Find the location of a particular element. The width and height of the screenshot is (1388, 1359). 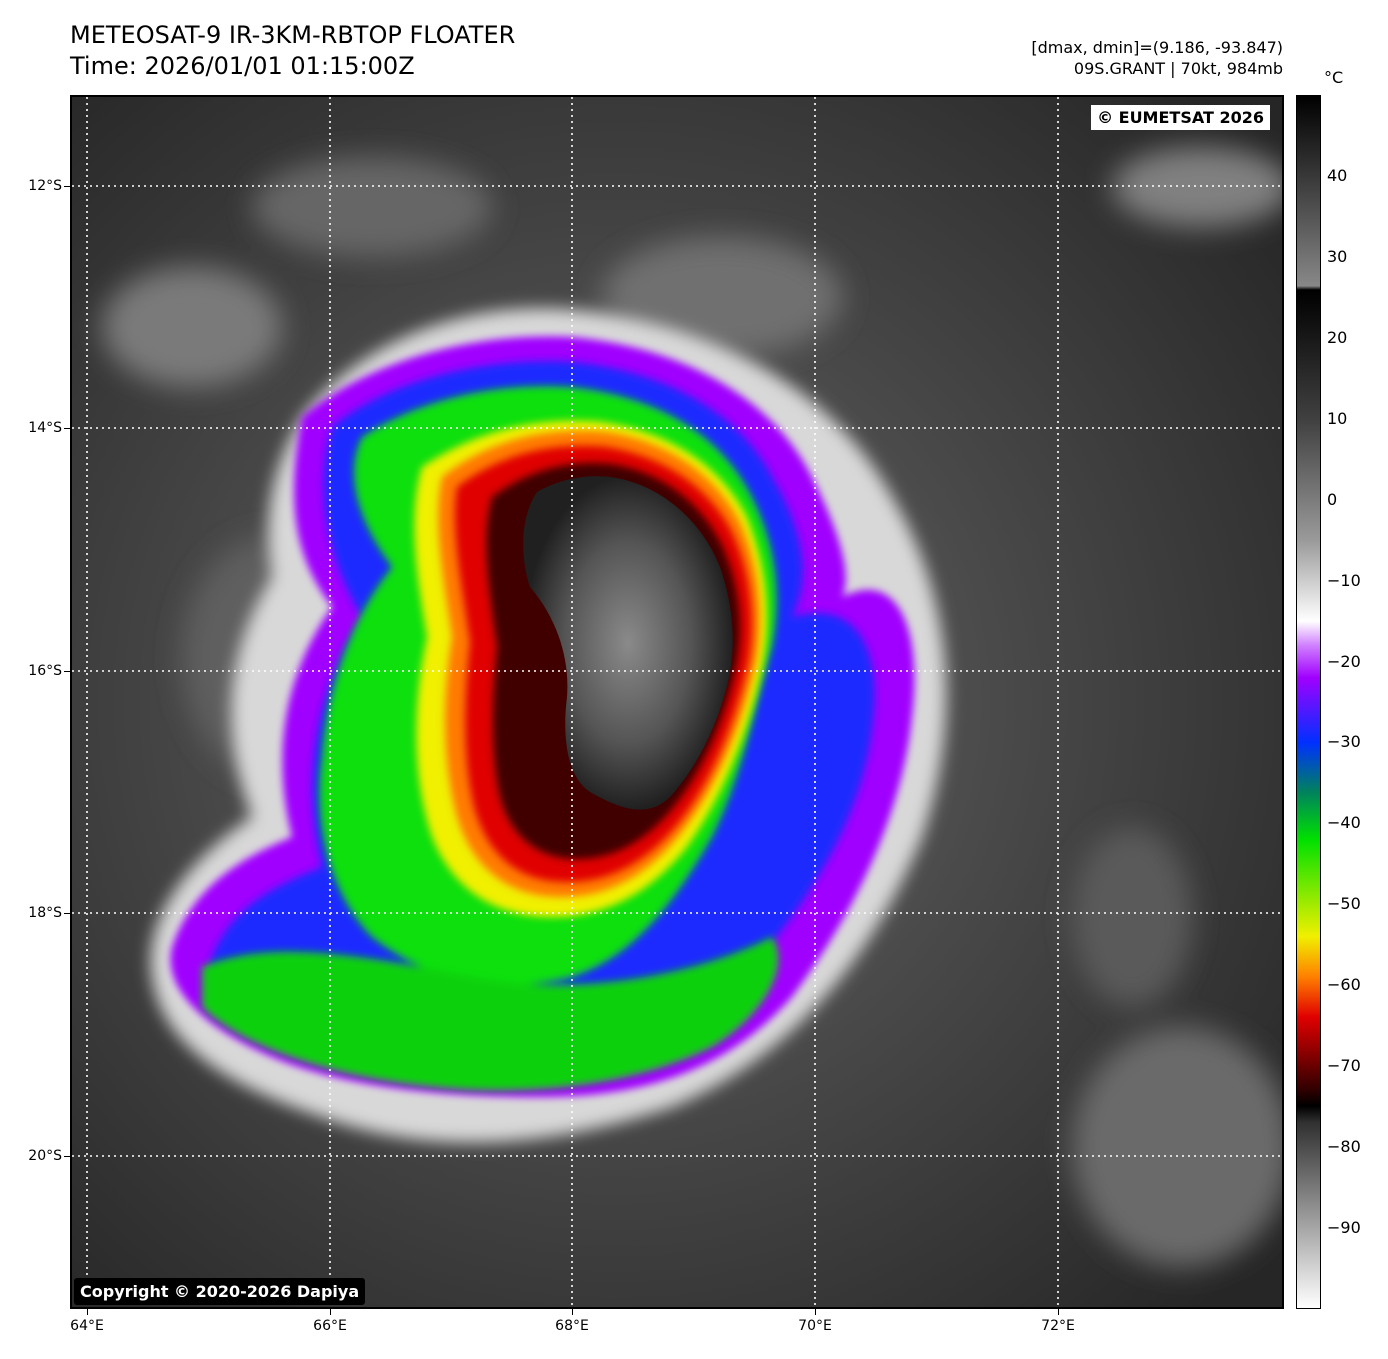

colorbar-tick-label: 10 is located at coordinates (1337, 418).